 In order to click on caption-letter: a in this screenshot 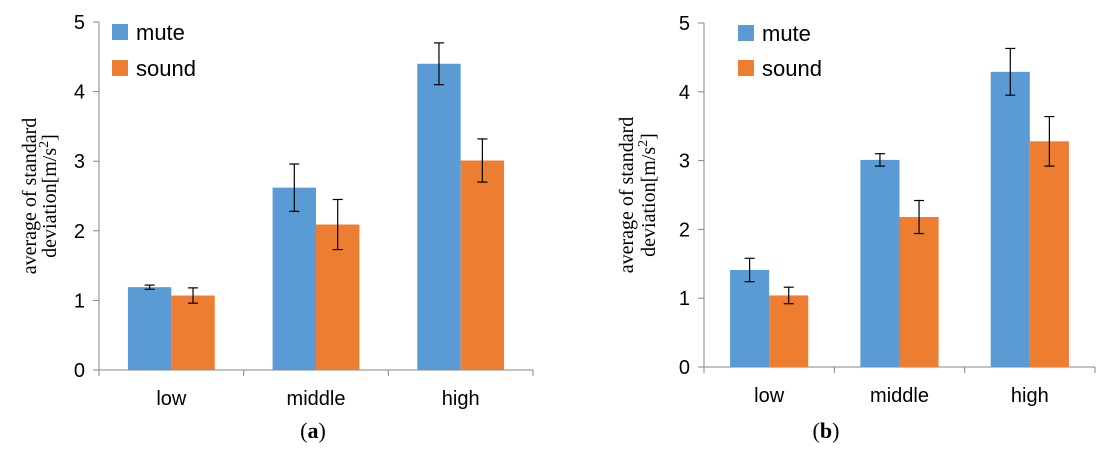, I will do `click(313, 430)`.